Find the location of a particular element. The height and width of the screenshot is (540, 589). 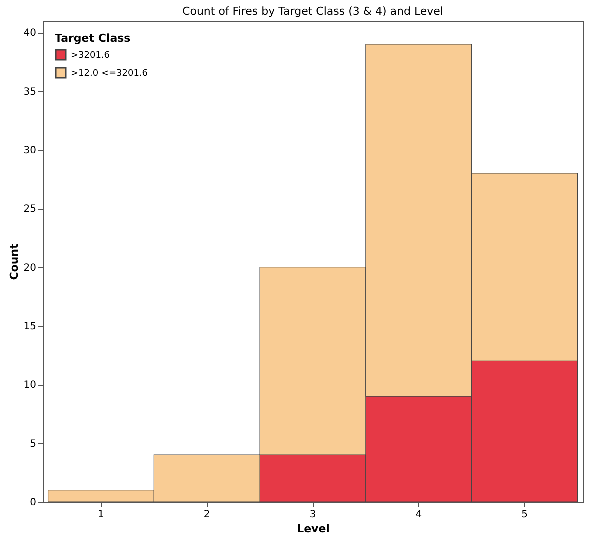

x-tick-label: 1 is located at coordinates (101, 515).